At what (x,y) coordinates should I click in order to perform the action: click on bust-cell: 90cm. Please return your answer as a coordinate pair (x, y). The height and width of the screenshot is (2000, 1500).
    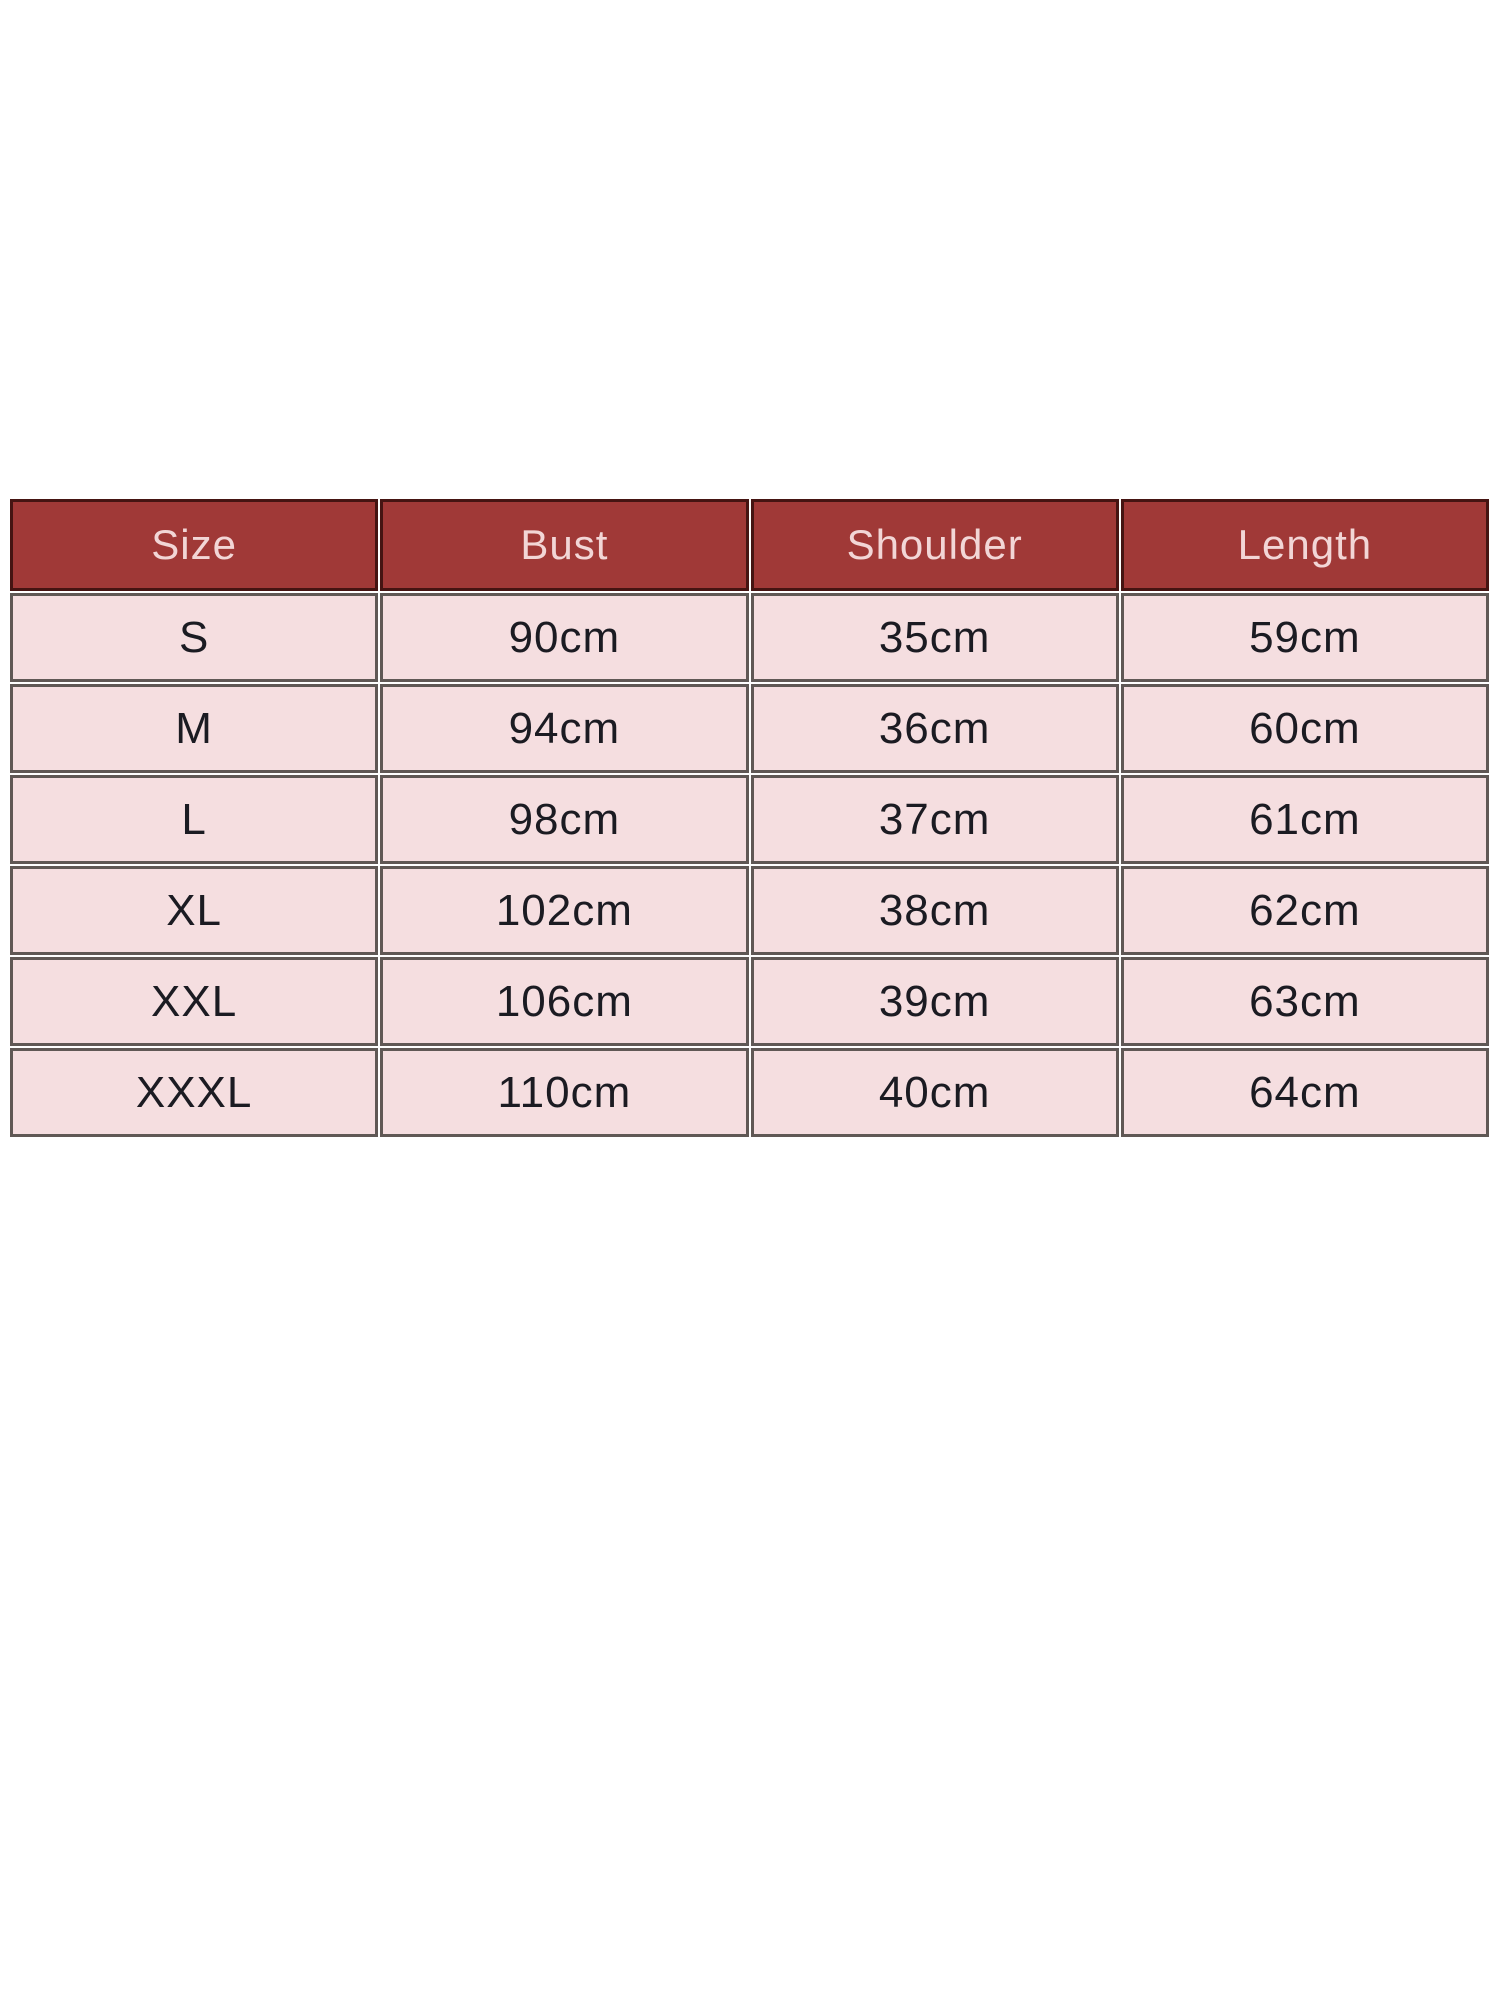
    Looking at the image, I should click on (564, 637).